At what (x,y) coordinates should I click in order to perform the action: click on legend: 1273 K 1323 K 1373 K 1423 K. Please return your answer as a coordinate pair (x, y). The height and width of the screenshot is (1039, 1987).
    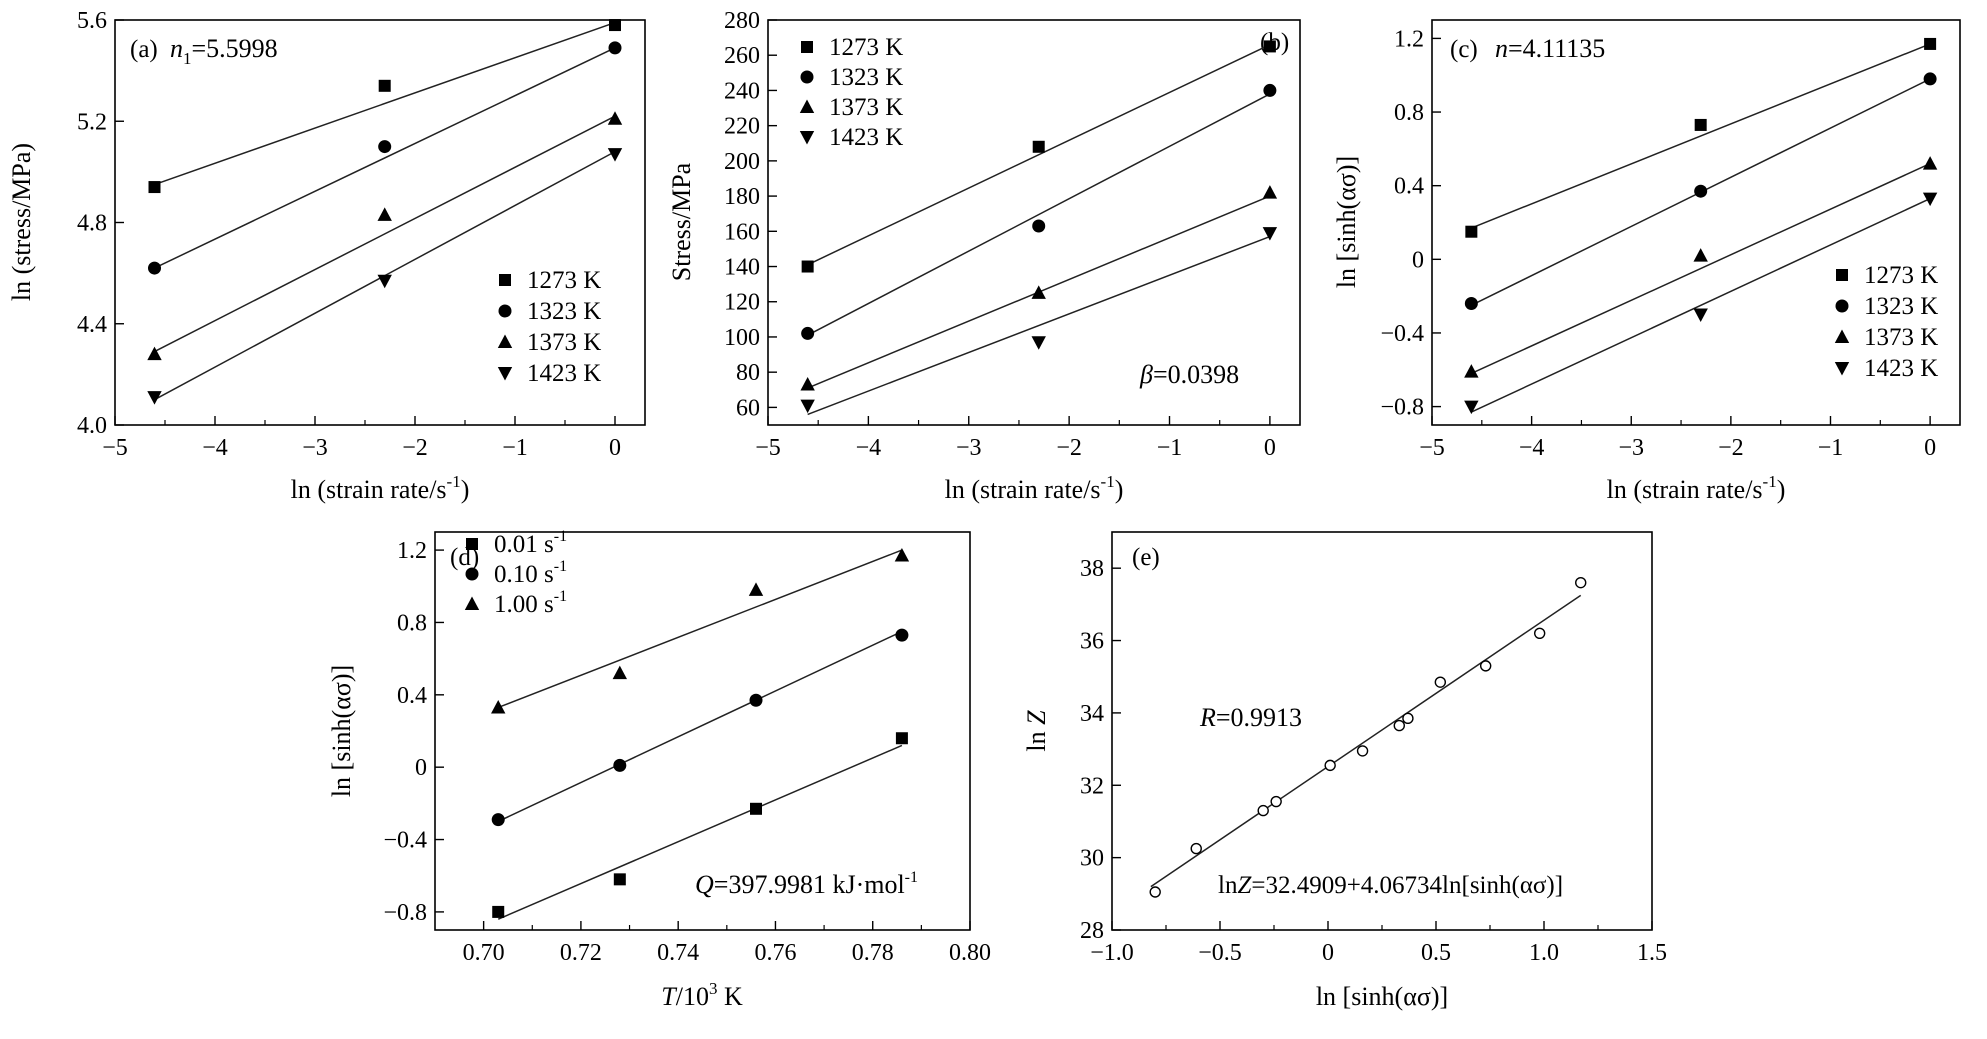
    Looking at the image, I should click on (851, 92).